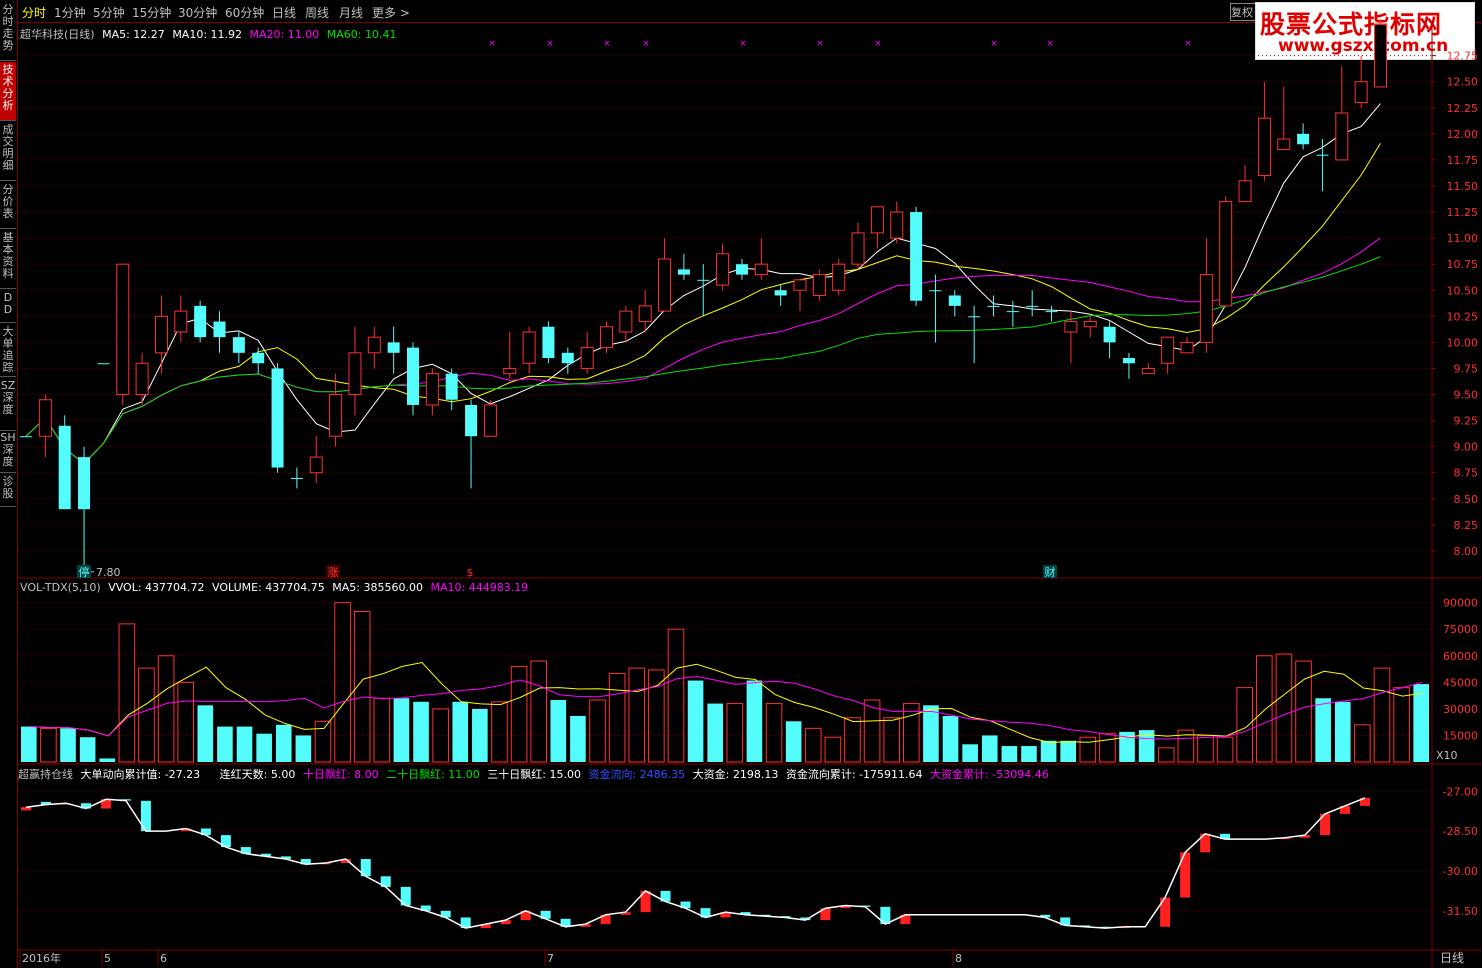 Image resolution: width=1482 pixels, height=968 pixels. I want to click on vol-ma5-line, so click(726, 702).